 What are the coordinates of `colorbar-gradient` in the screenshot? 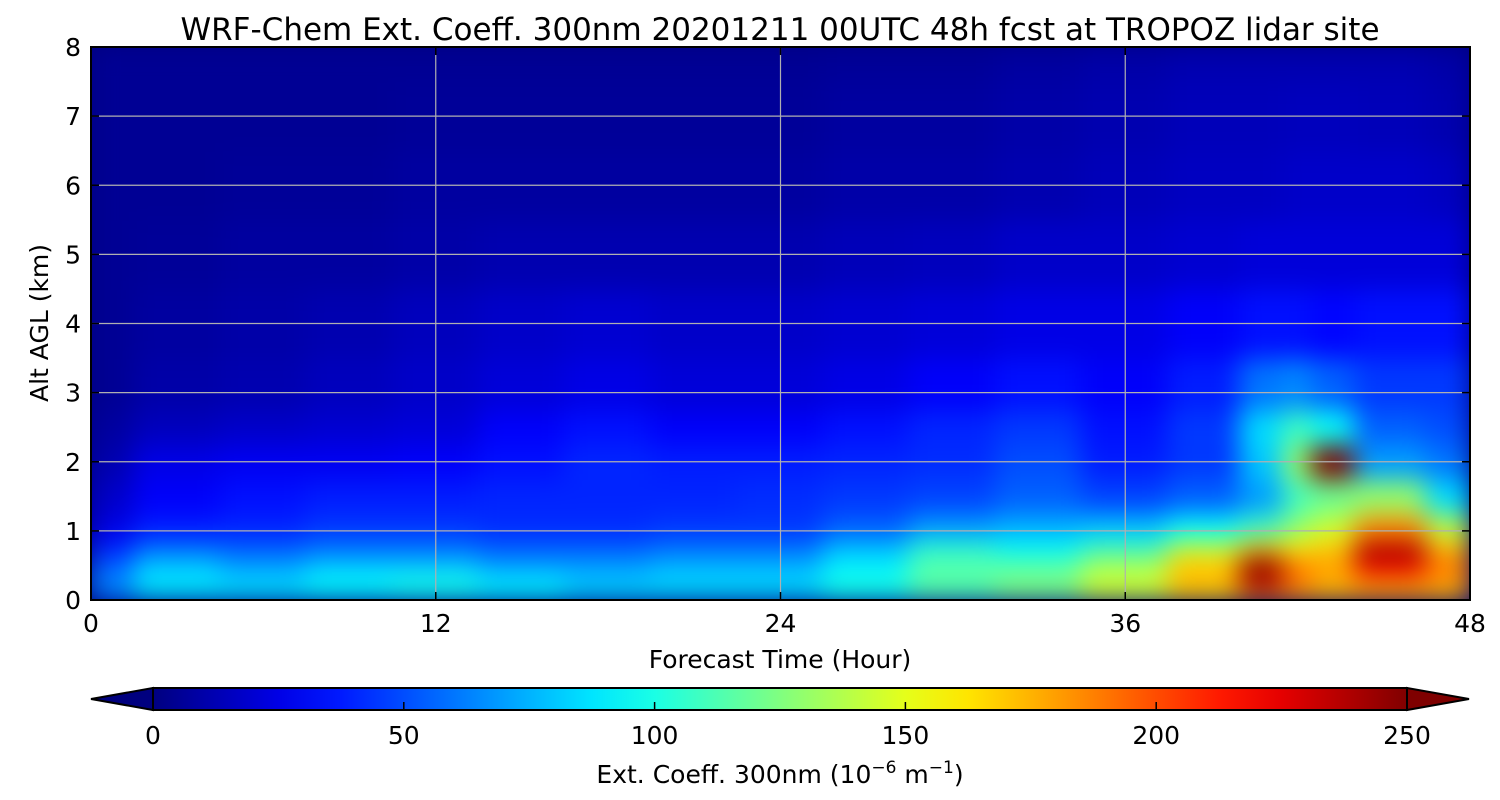 It's located at (780, 699).